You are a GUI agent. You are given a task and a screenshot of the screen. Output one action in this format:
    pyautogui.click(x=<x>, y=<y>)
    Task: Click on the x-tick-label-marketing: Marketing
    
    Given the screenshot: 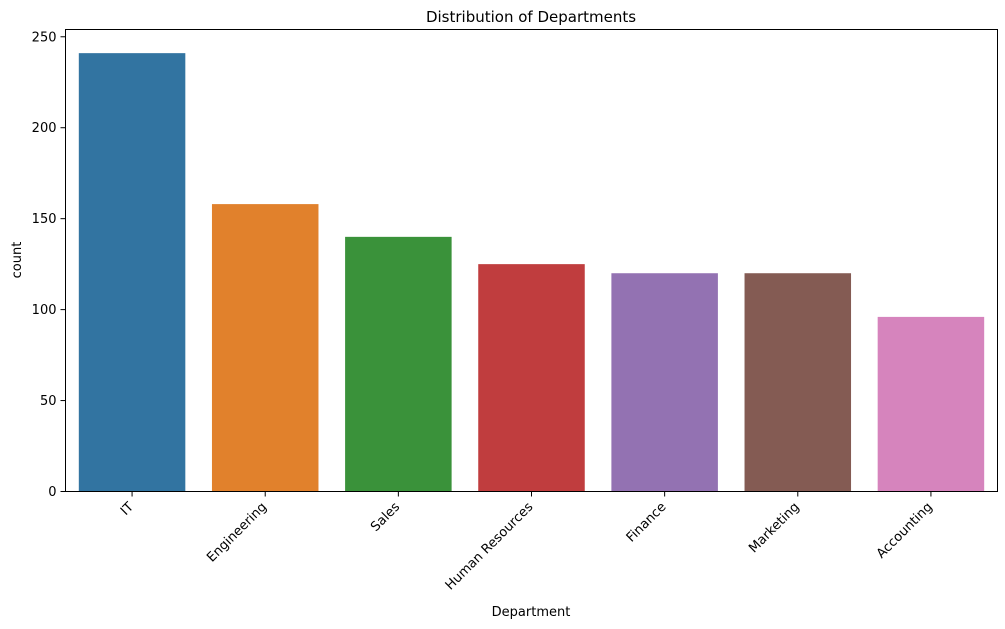 What is the action you would take?
    pyautogui.click(x=774, y=528)
    